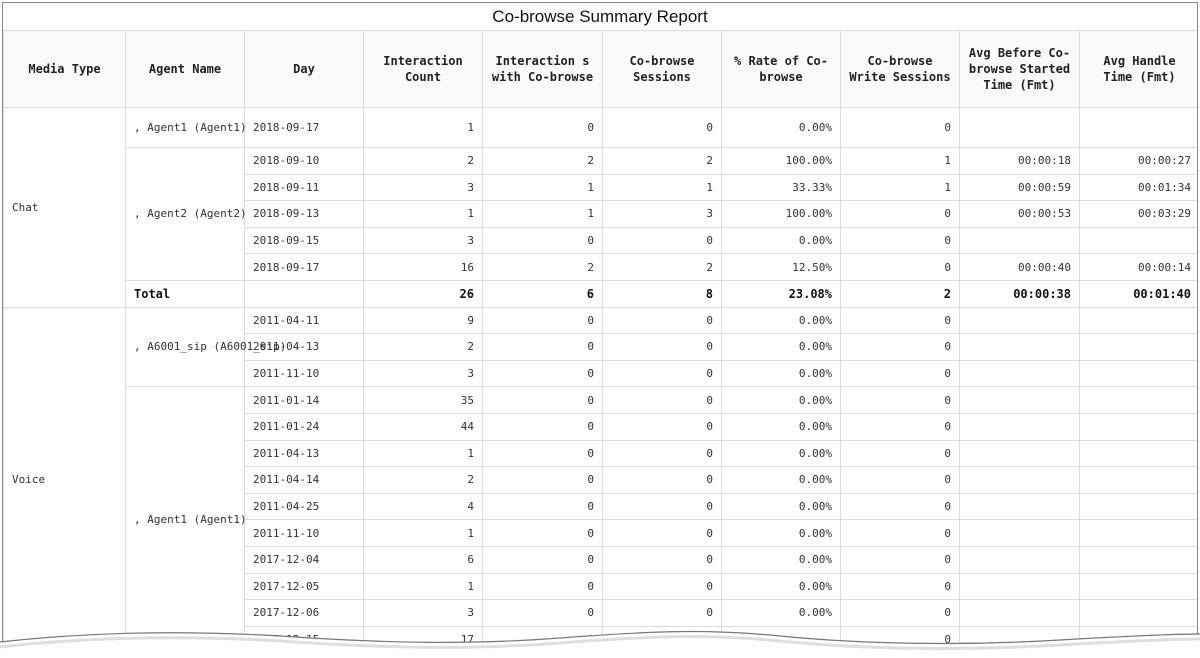 The width and height of the screenshot is (1200, 658). Describe the element at coordinates (423, 267) in the screenshot. I see `interaction-count-cell: 16` at that location.